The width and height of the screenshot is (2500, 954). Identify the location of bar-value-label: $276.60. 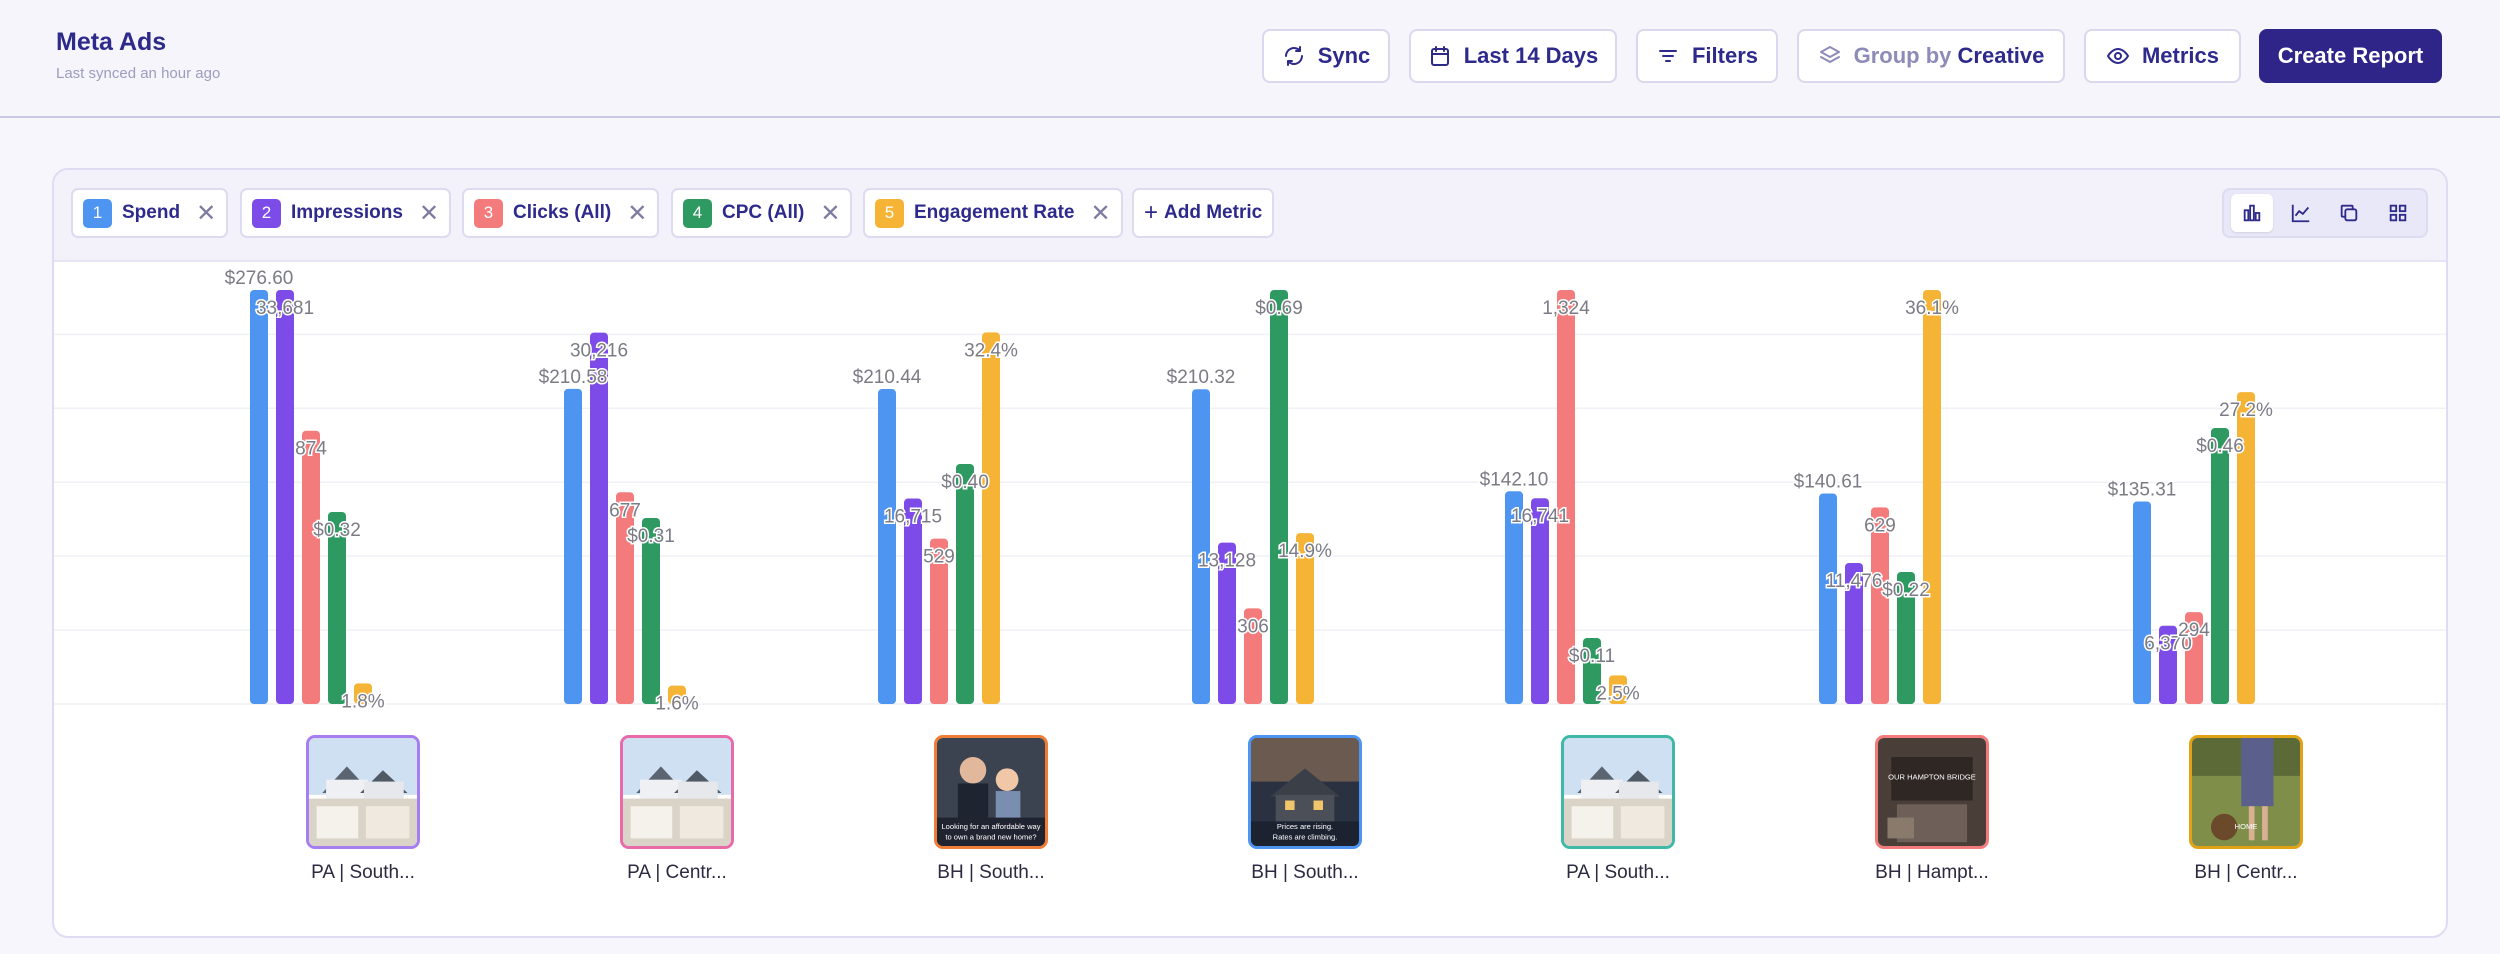
(259, 278).